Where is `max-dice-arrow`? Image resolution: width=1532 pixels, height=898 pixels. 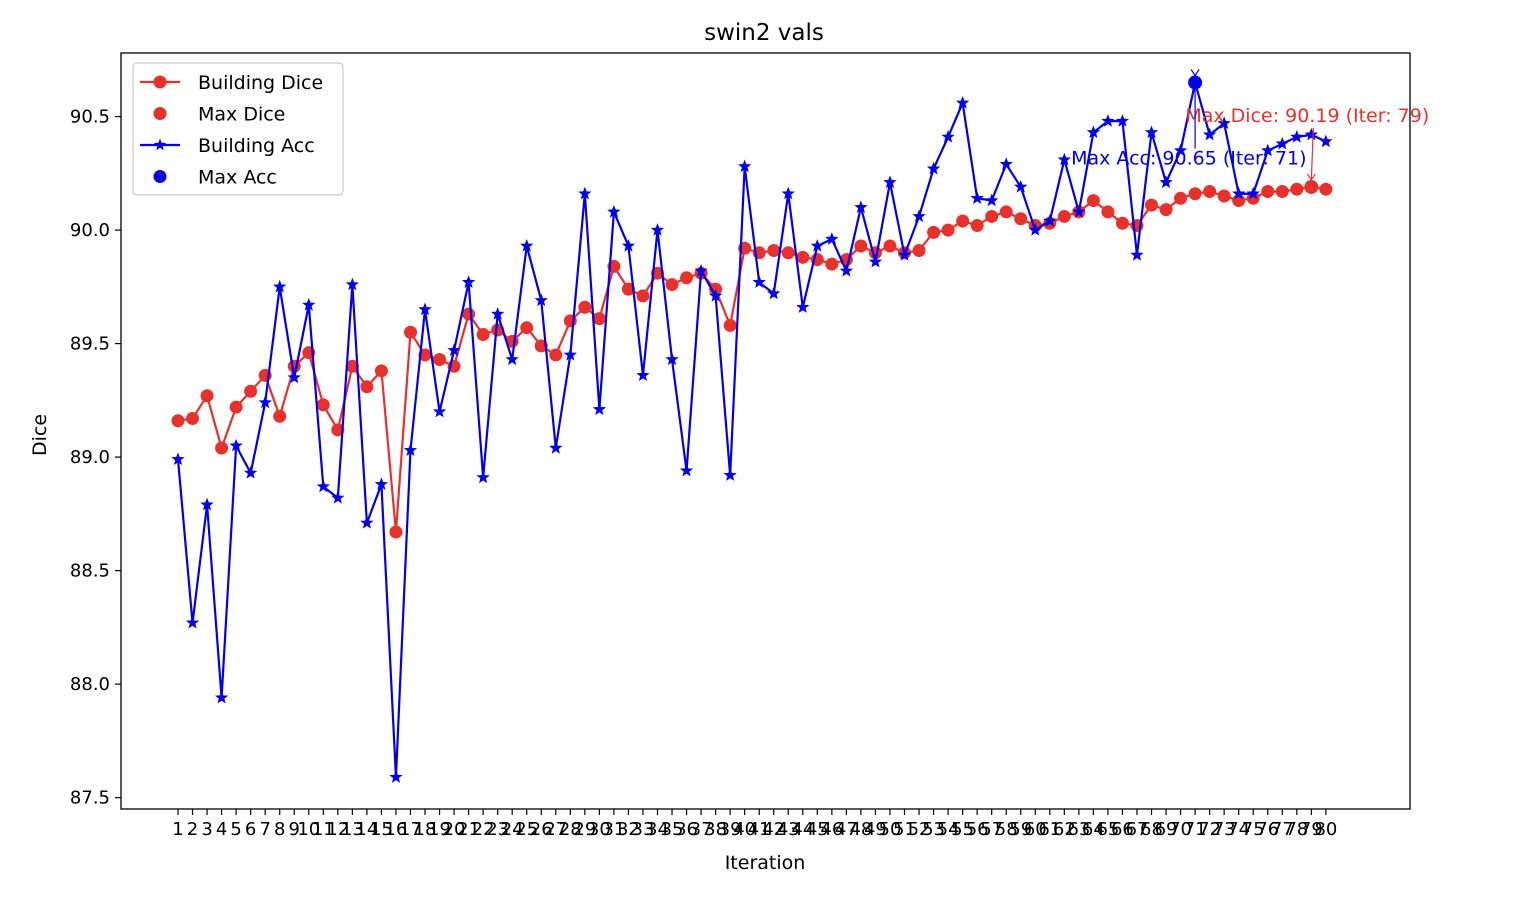 max-dice-arrow is located at coordinates (1312, 153).